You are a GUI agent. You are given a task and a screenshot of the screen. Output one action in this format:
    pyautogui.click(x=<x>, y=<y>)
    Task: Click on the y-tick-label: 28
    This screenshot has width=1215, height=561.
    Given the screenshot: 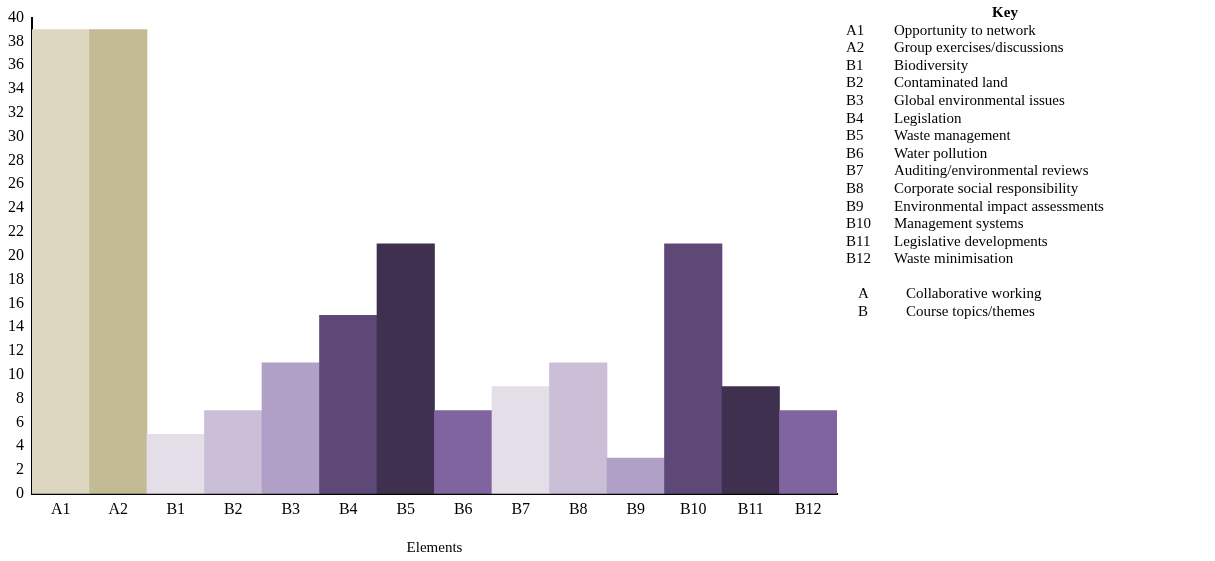 What is the action you would take?
    pyautogui.click(x=16, y=159)
    